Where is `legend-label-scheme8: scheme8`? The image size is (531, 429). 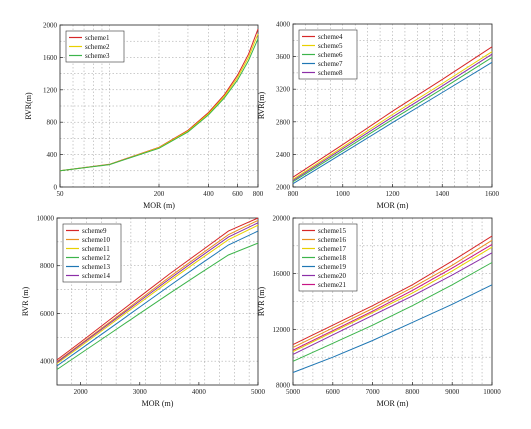
legend-label-scheme8: scheme8 is located at coordinates (330, 73).